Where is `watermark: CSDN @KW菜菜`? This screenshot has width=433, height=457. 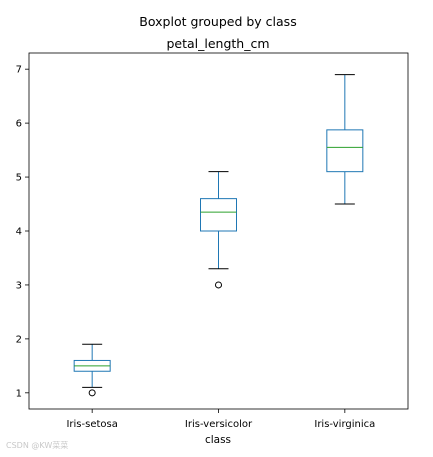
watermark: CSDN @KW菜菜 is located at coordinates (37, 445).